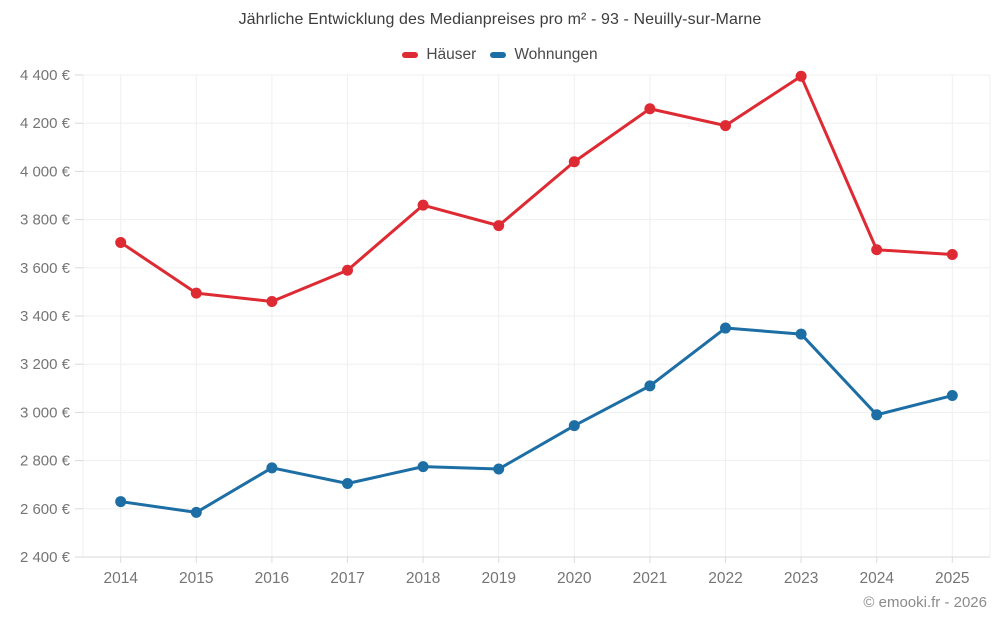 This screenshot has width=1000, height=625. I want to click on y-tick-label: 2 600 €, so click(45, 509).